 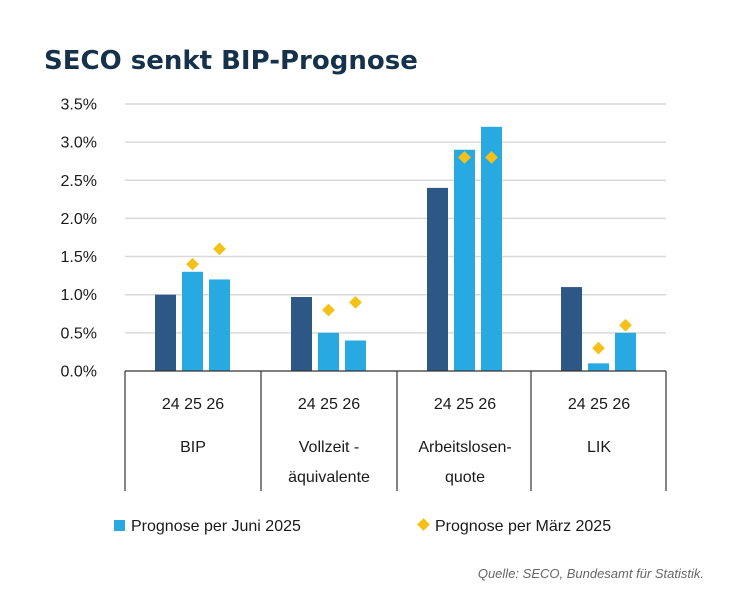 What do you see at coordinates (119, 525) in the screenshot?
I see `legend-juni-swatch` at bounding box center [119, 525].